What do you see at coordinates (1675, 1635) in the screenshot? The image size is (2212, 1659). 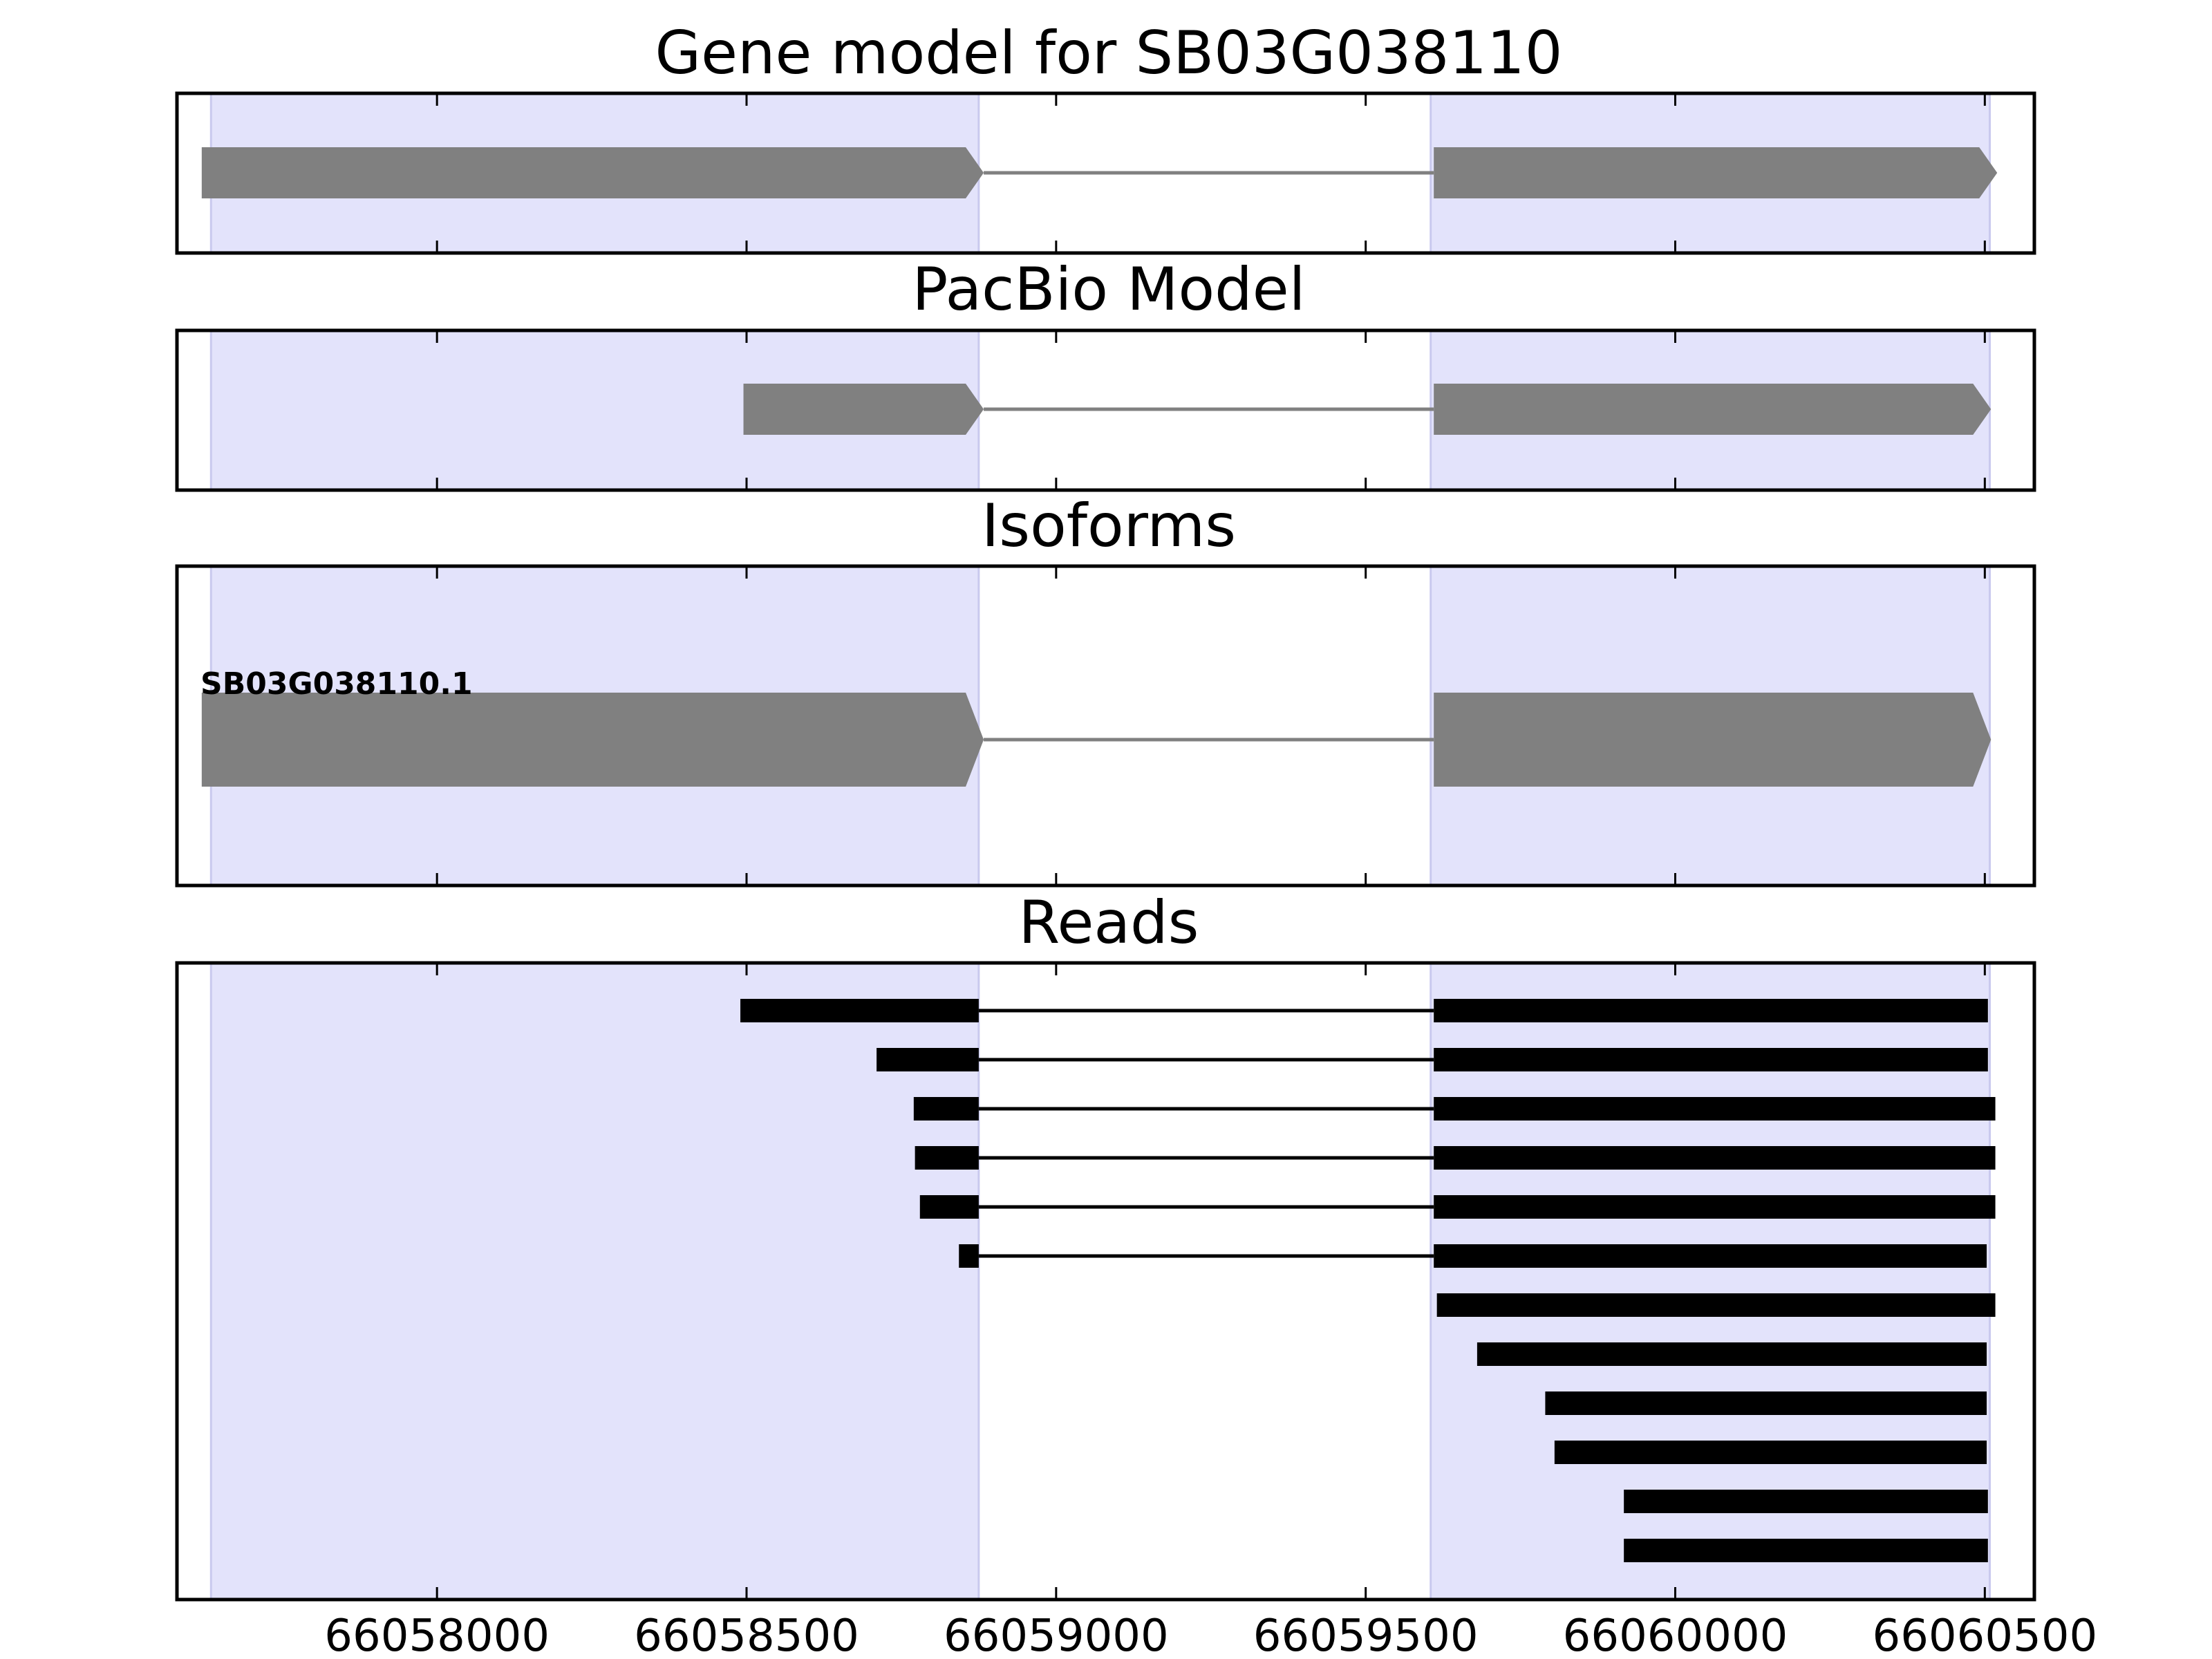 I see `x-tick-label: 66060000` at bounding box center [1675, 1635].